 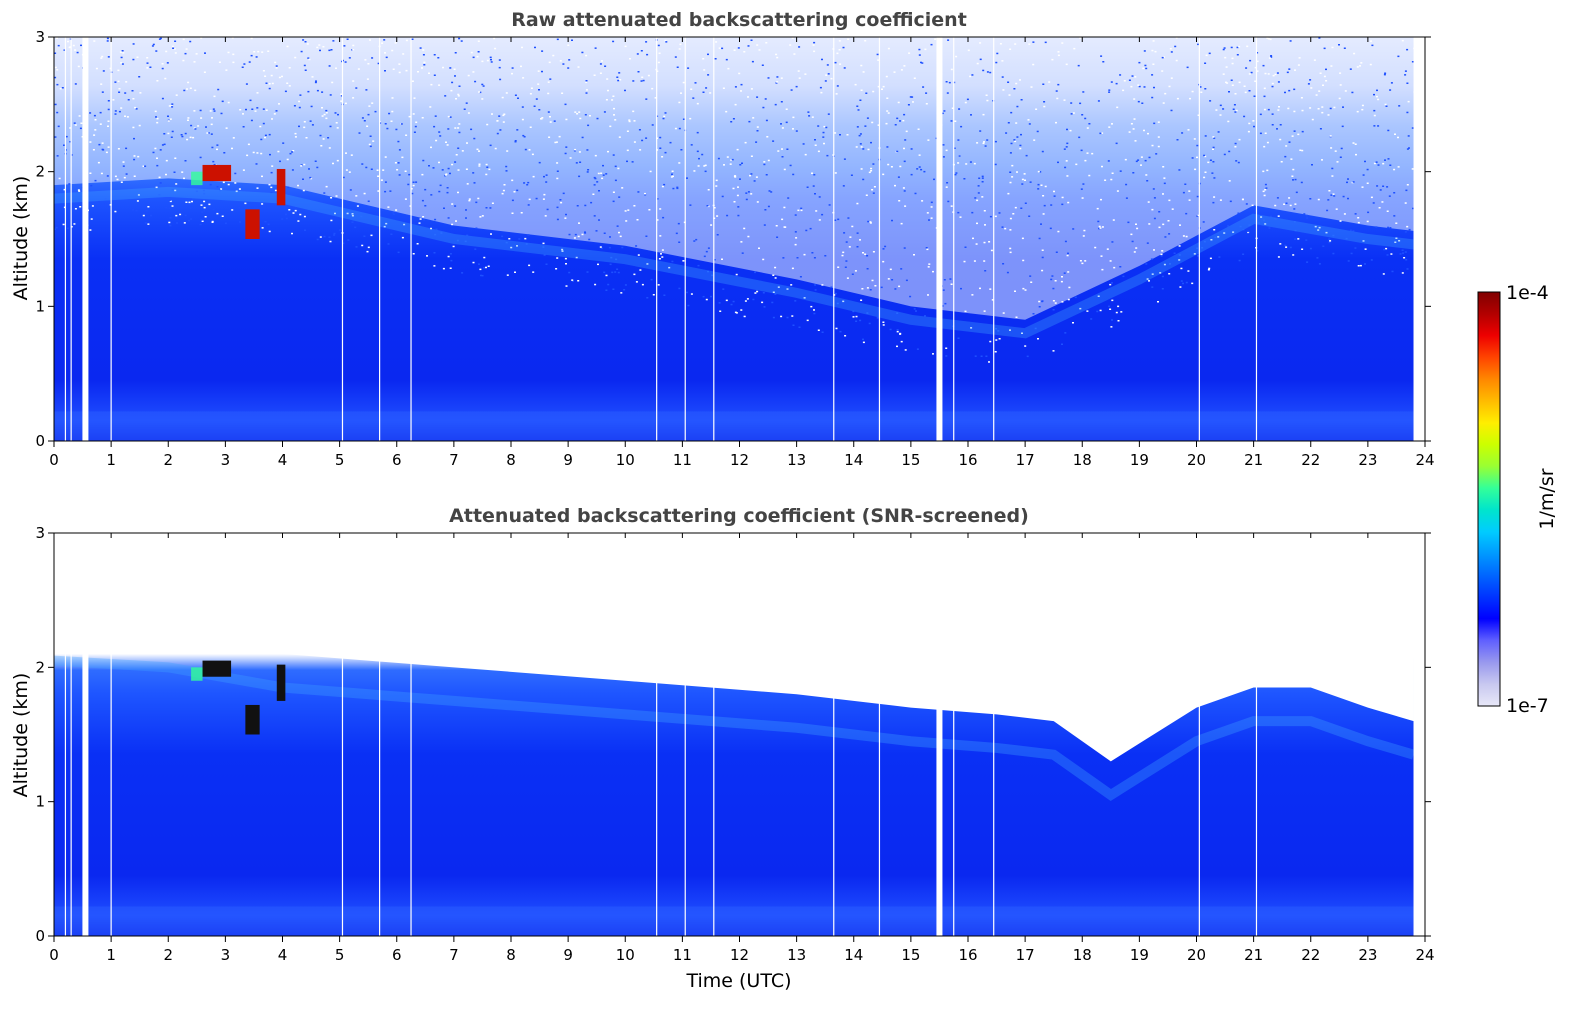 I want to click on panel-screened-xlabel: Time (UTC), so click(x=738, y=981).